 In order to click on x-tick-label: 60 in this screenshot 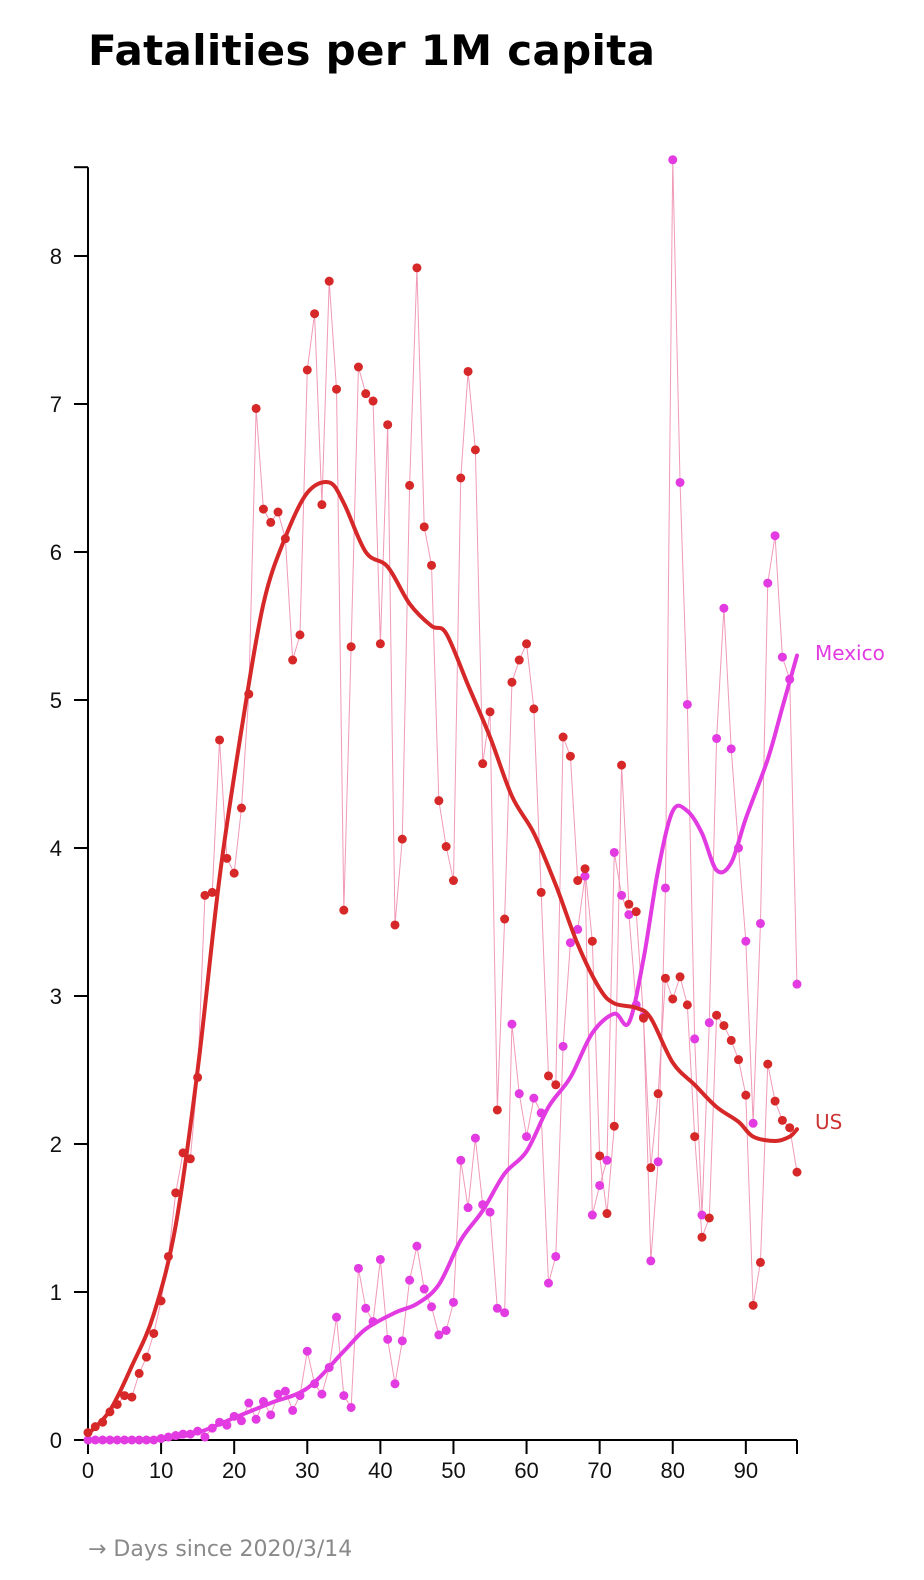, I will do `click(526, 1470)`.